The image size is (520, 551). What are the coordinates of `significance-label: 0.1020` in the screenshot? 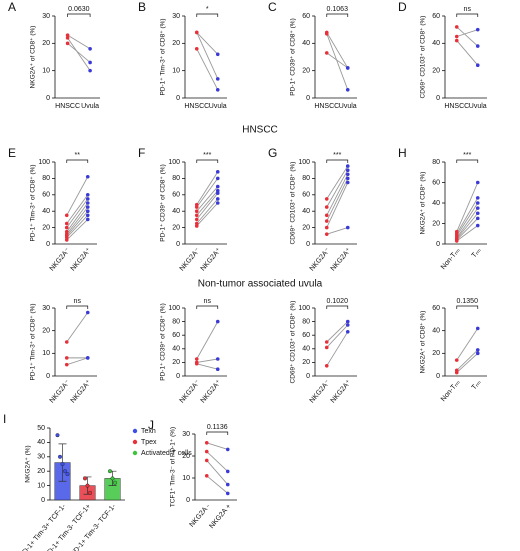 It's located at (338, 301).